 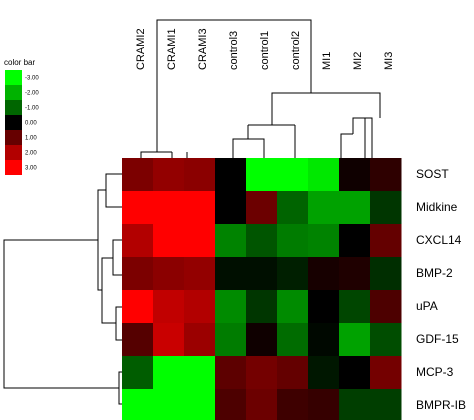 I want to click on color-bar-tick: -3.00, so click(x=32, y=79).